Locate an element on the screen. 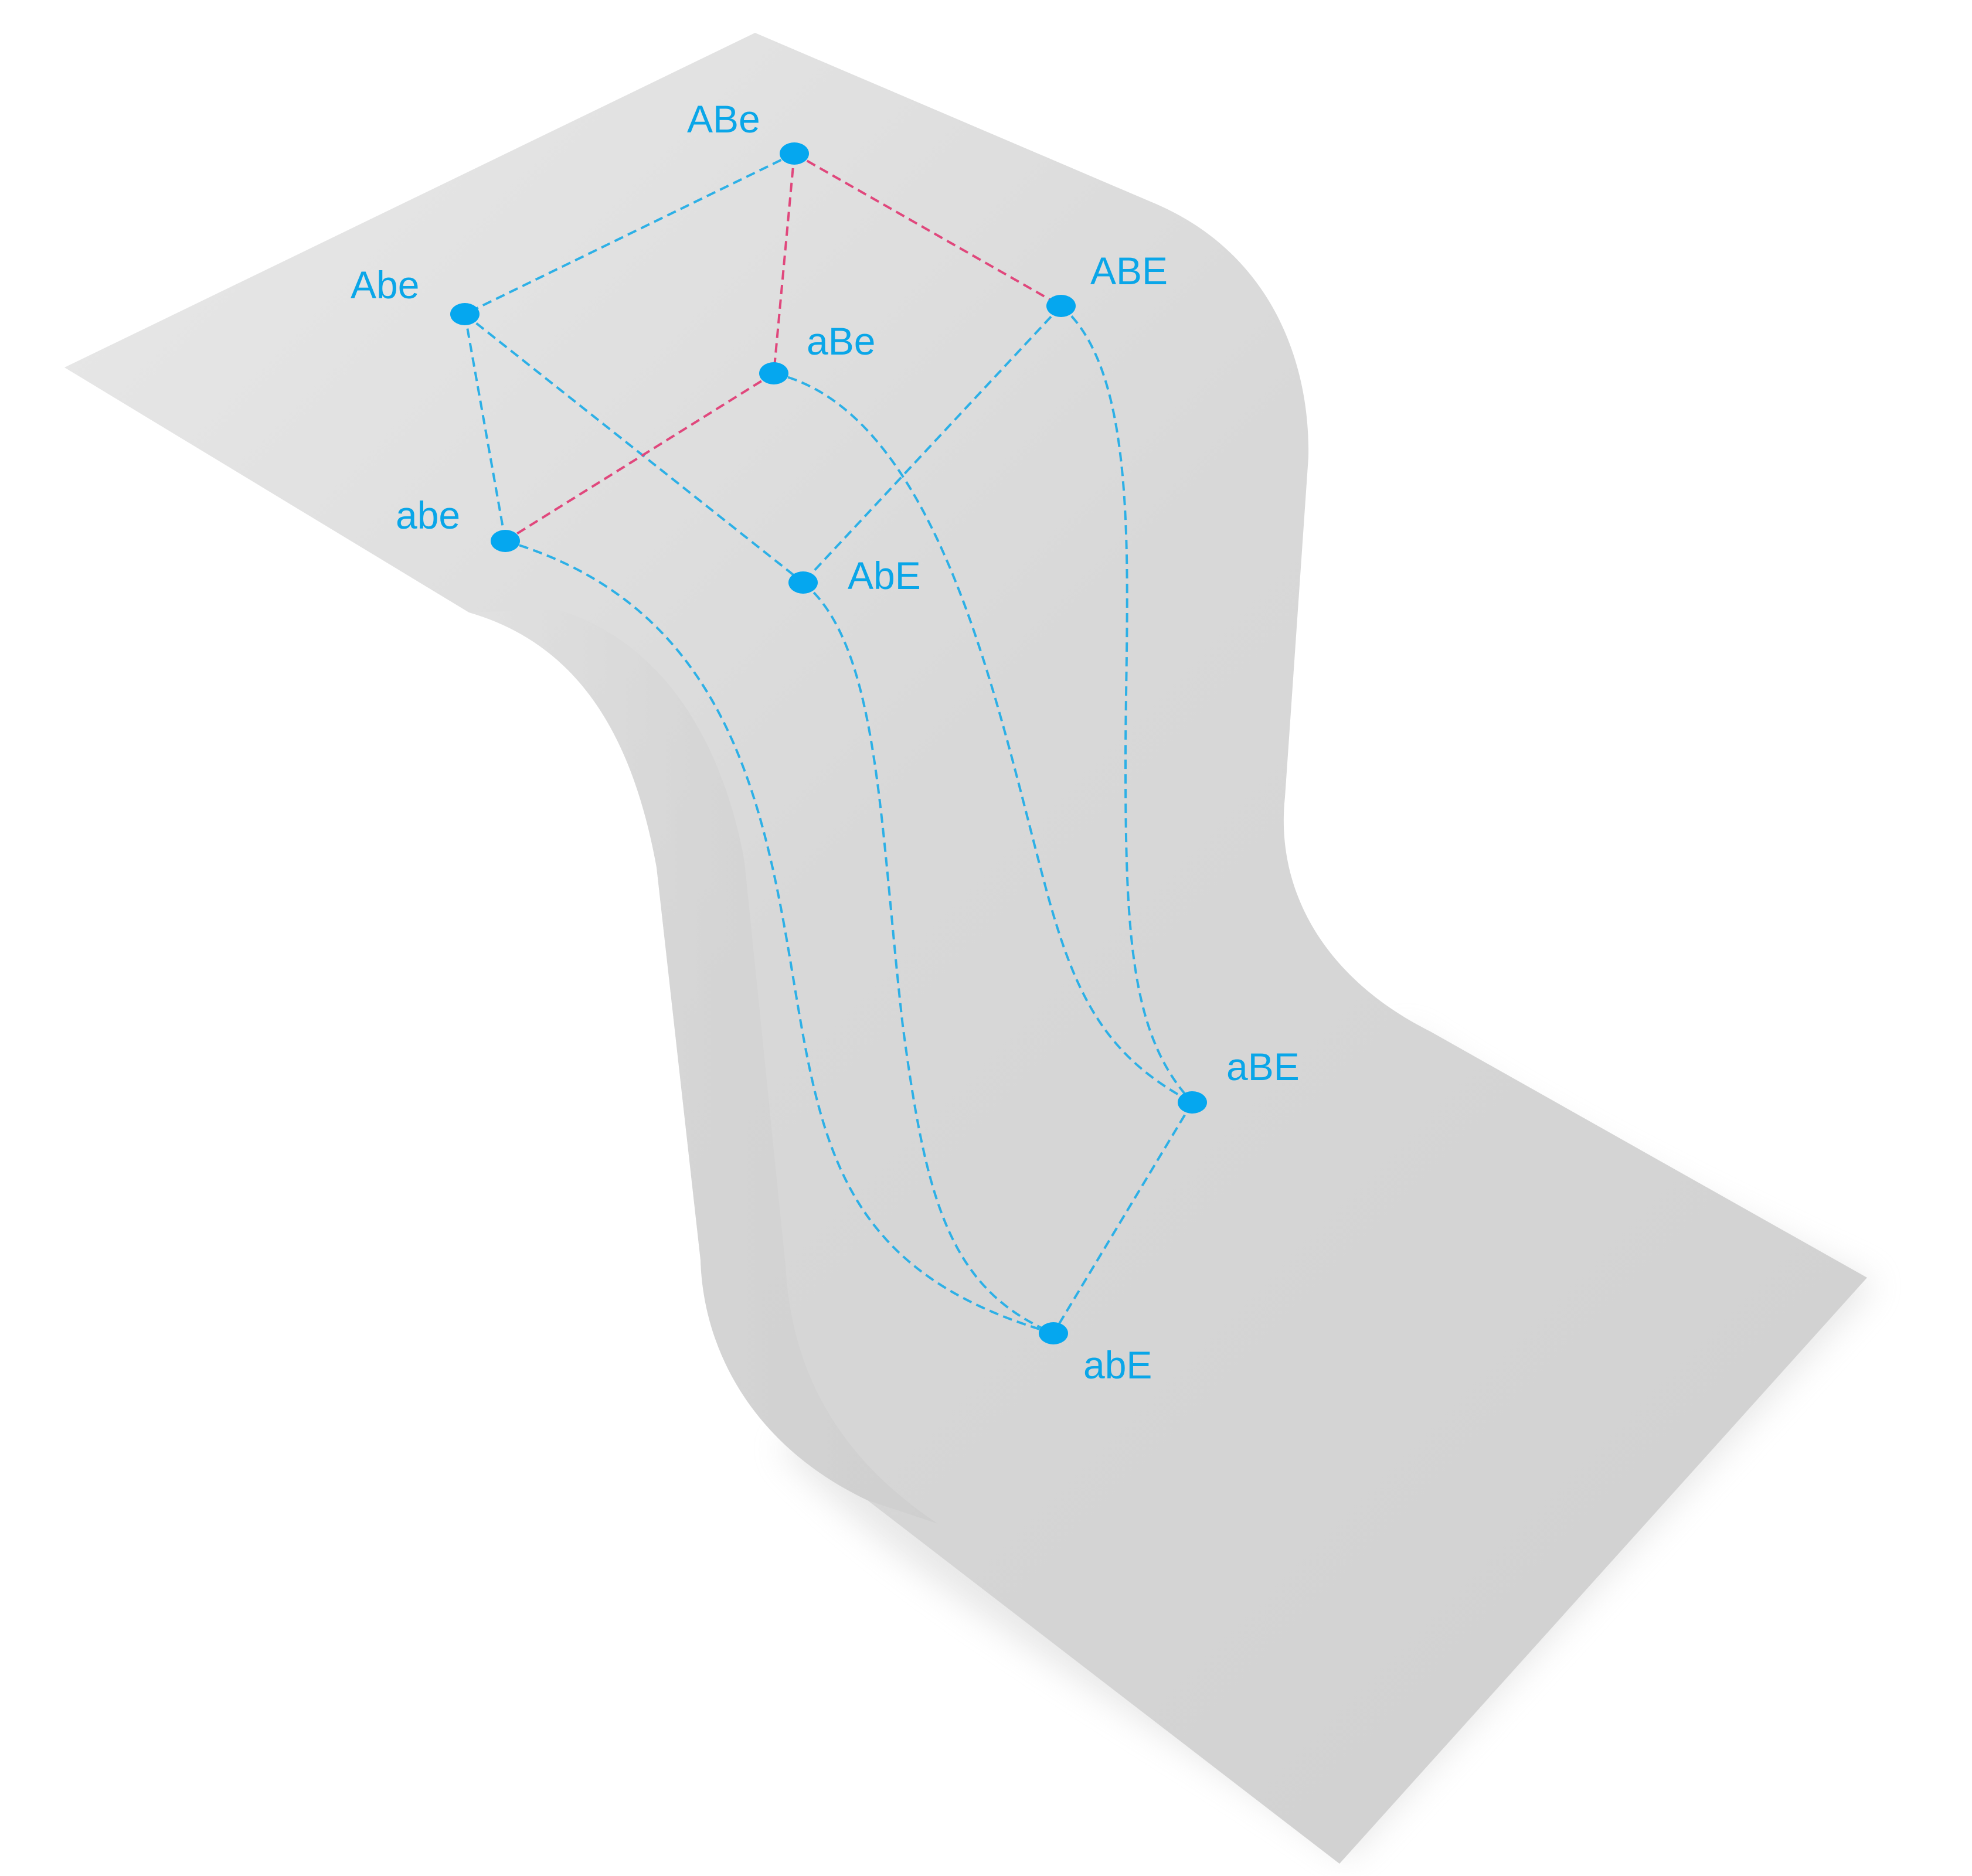 The width and height of the screenshot is (1972, 1876). node-aBE is located at coordinates (1192, 1102).